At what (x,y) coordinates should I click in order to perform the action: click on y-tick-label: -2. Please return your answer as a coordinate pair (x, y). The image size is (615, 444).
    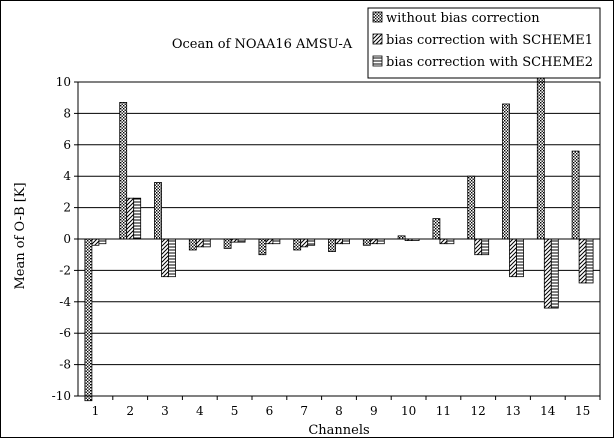
    Looking at the image, I should click on (65, 270).